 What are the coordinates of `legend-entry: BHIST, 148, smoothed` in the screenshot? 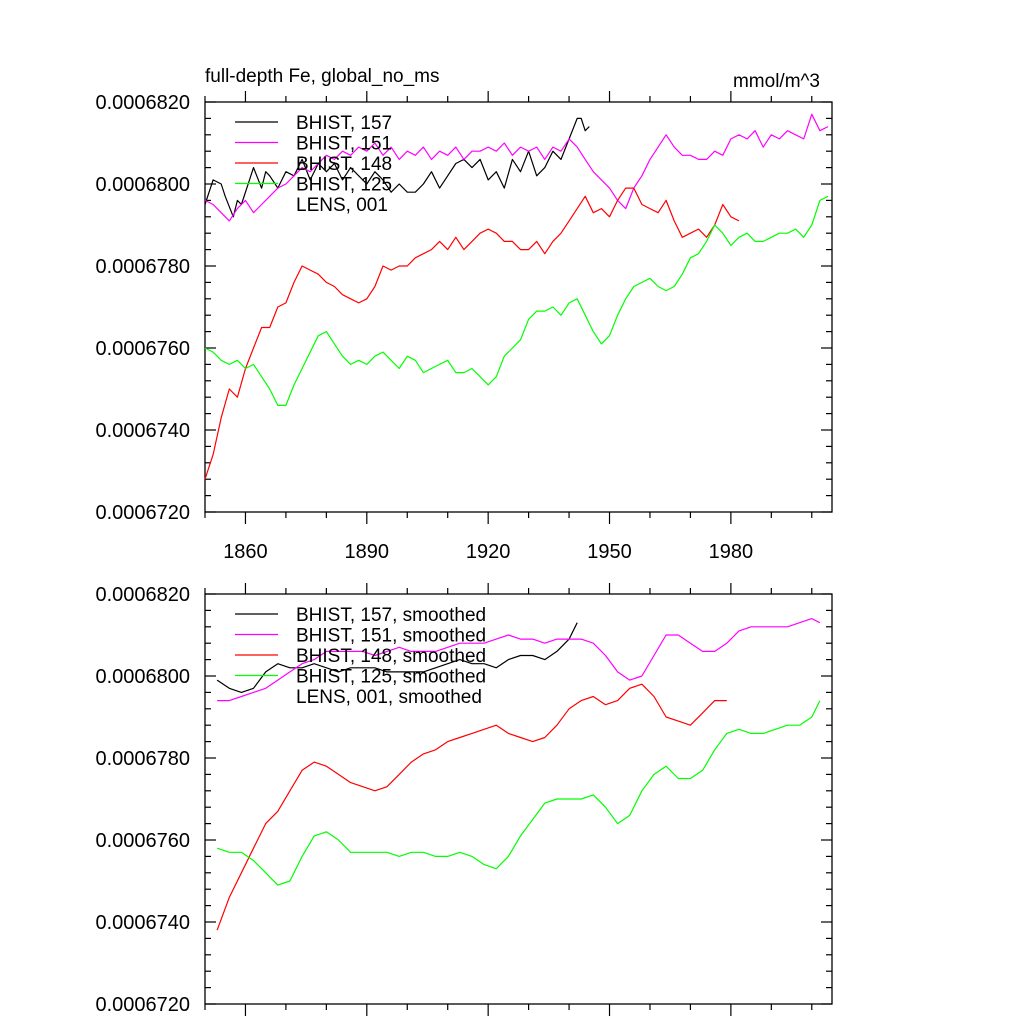 It's located at (391, 656).